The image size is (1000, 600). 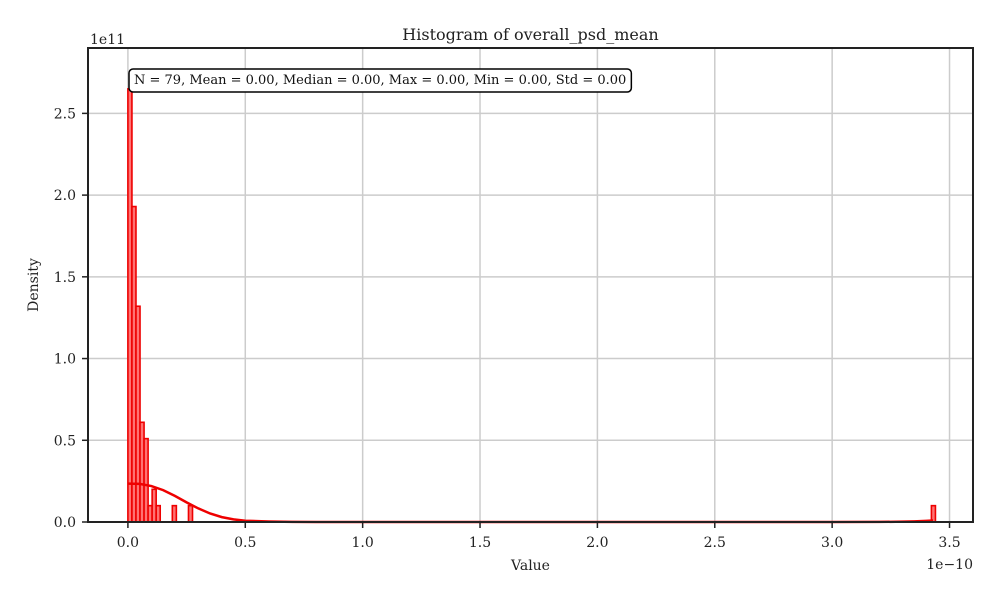 What do you see at coordinates (597, 543) in the screenshot?
I see `x-tick-label: 2.0` at bounding box center [597, 543].